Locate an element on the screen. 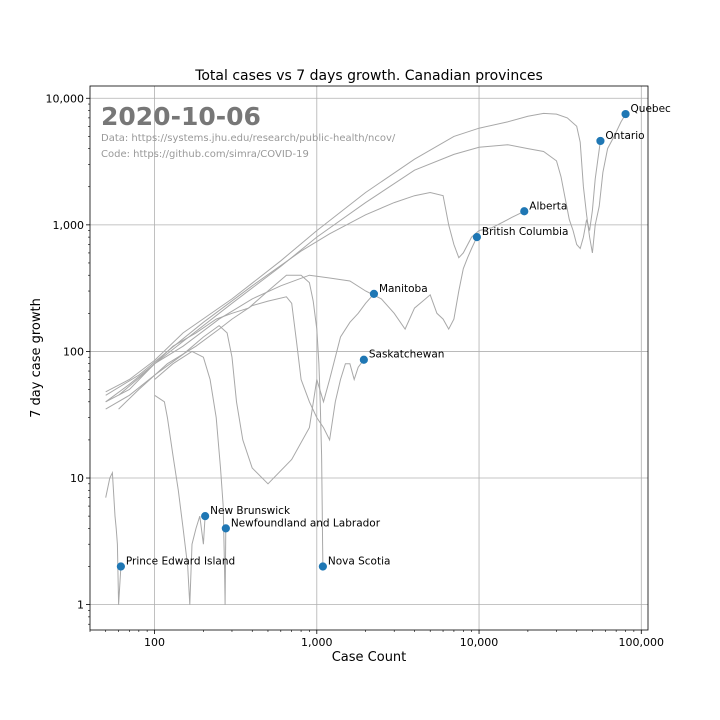  marker-newfoundland-and-labrador is located at coordinates (225, 528).